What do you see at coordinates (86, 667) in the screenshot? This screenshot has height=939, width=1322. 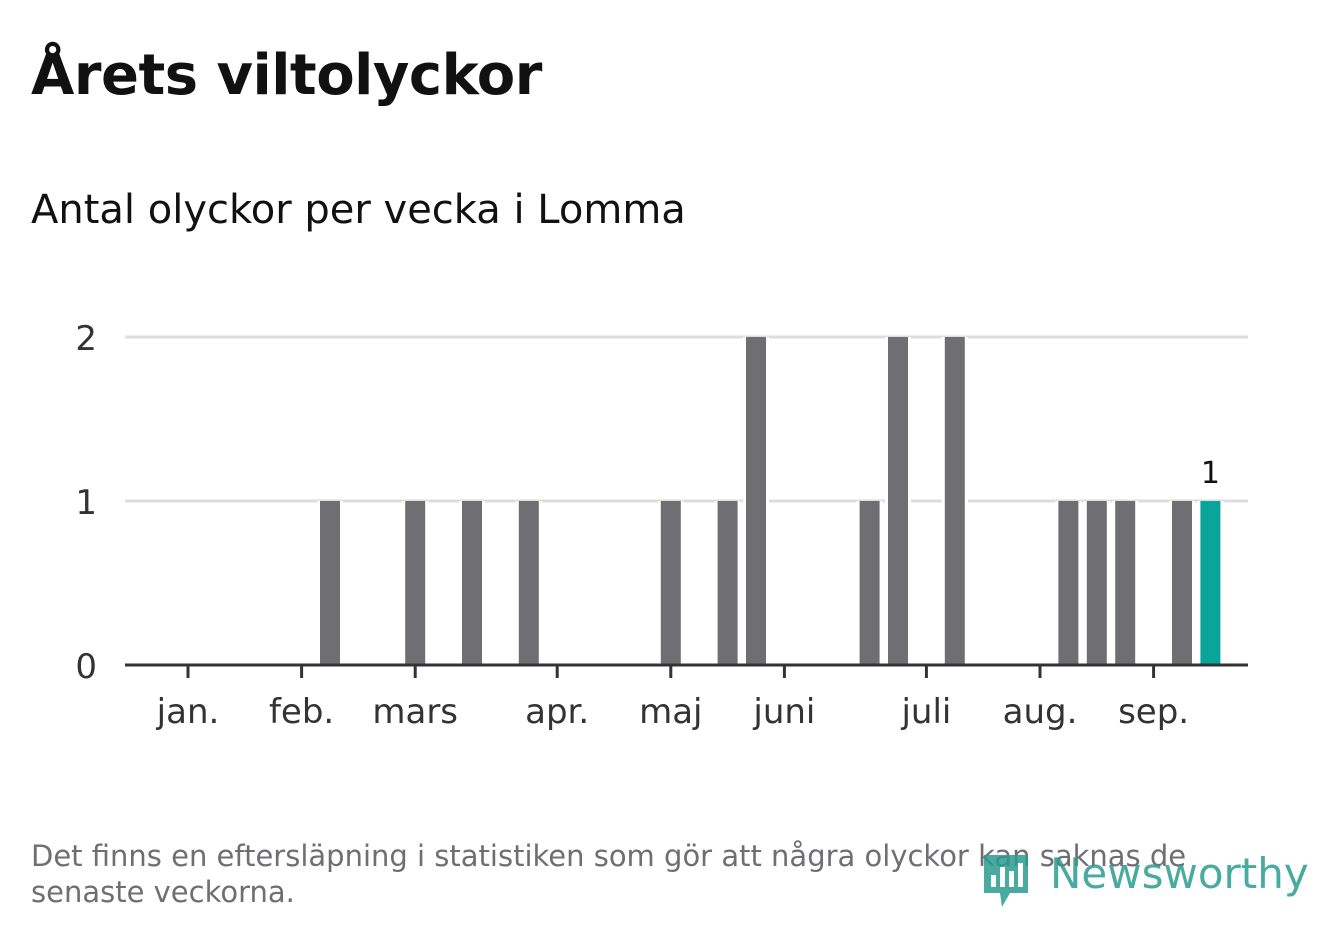 I see `y-tick-label: 0` at bounding box center [86, 667].